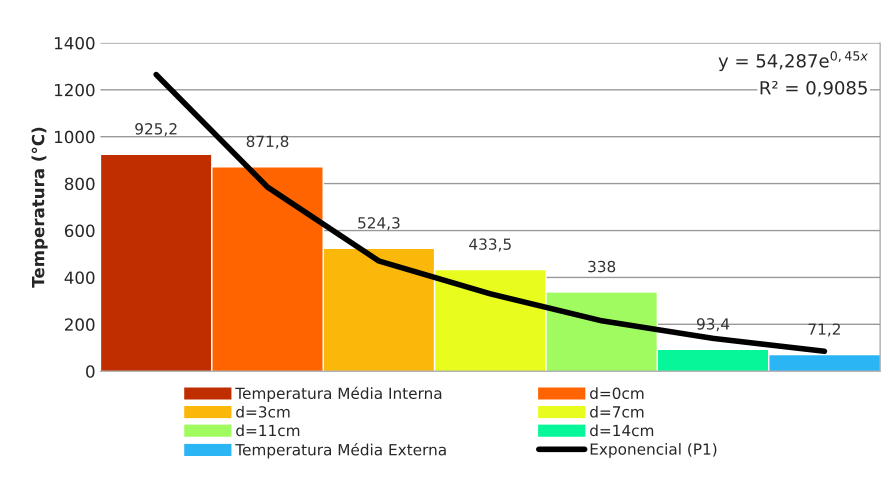 The width and height of the screenshot is (889, 493). Describe the element at coordinates (490, 245) in the screenshot. I see `data-label: 433,5` at that location.